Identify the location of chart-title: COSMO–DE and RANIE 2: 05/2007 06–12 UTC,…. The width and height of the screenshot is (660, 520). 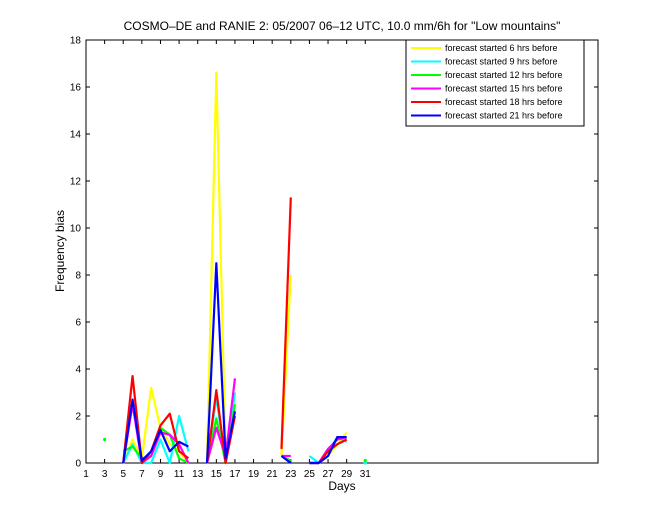
(342, 26).